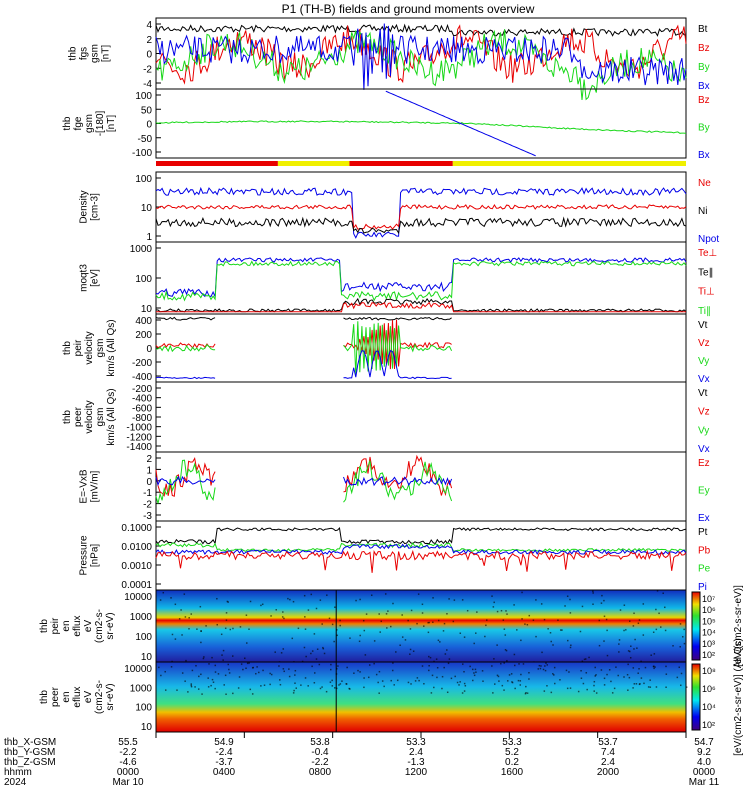 The image size is (750, 800). What do you see at coordinates (303, 344) in the screenshot?
I see `series-vz` at bounding box center [303, 344].